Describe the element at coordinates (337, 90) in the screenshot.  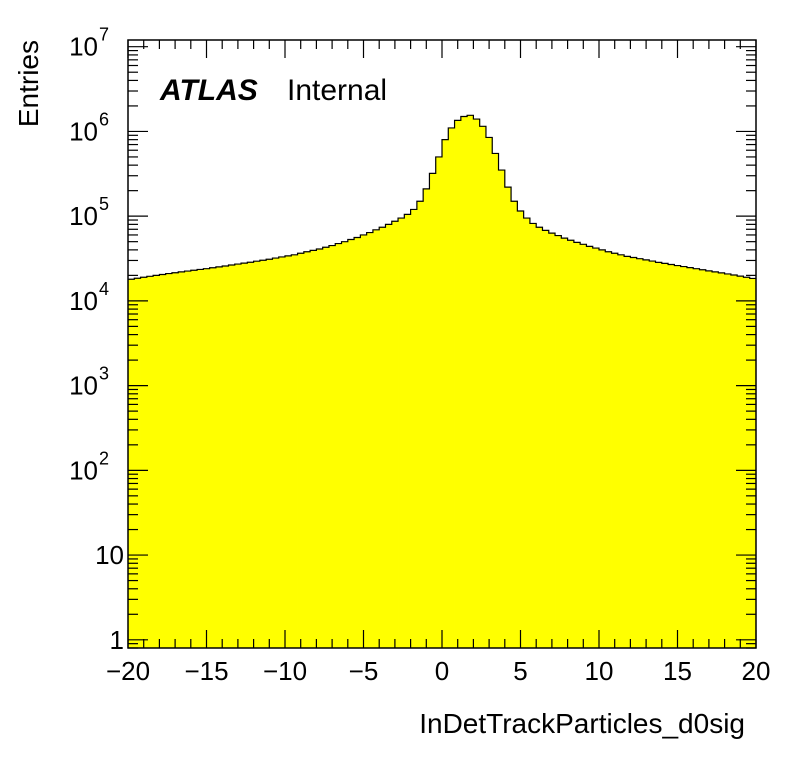
I see `internal-label: Internal` at that location.